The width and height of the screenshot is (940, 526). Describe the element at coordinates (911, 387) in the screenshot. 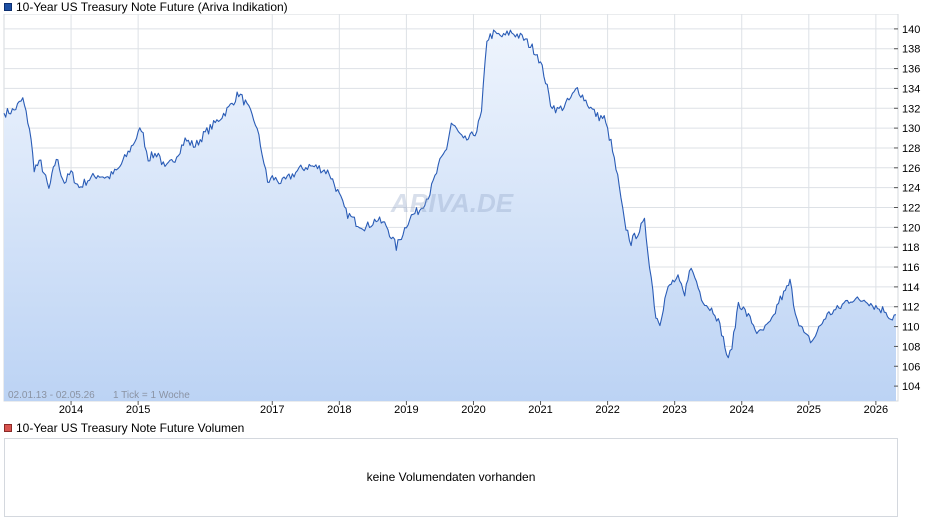

I see `y-tick-label: 104` at that location.